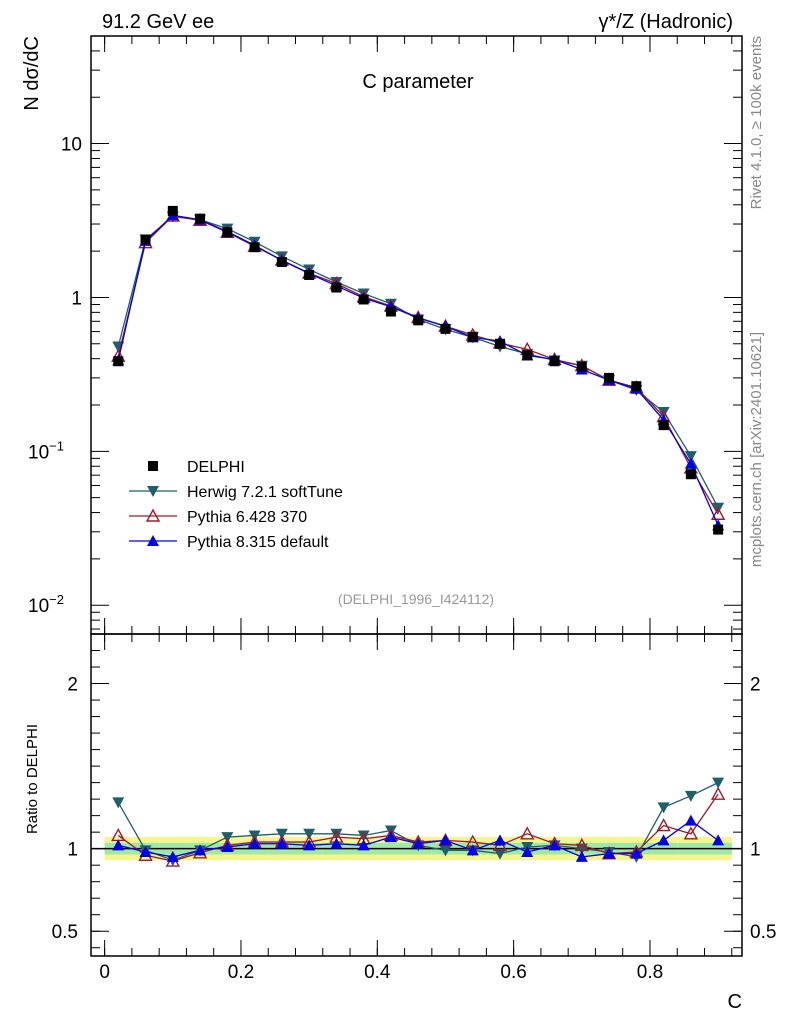 Image resolution: width=786 pixels, height=1024 pixels. Describe the element at coordinates (65, 932) in the screenshot. I see `ratio-tick-label-left: 0.5` at that location.